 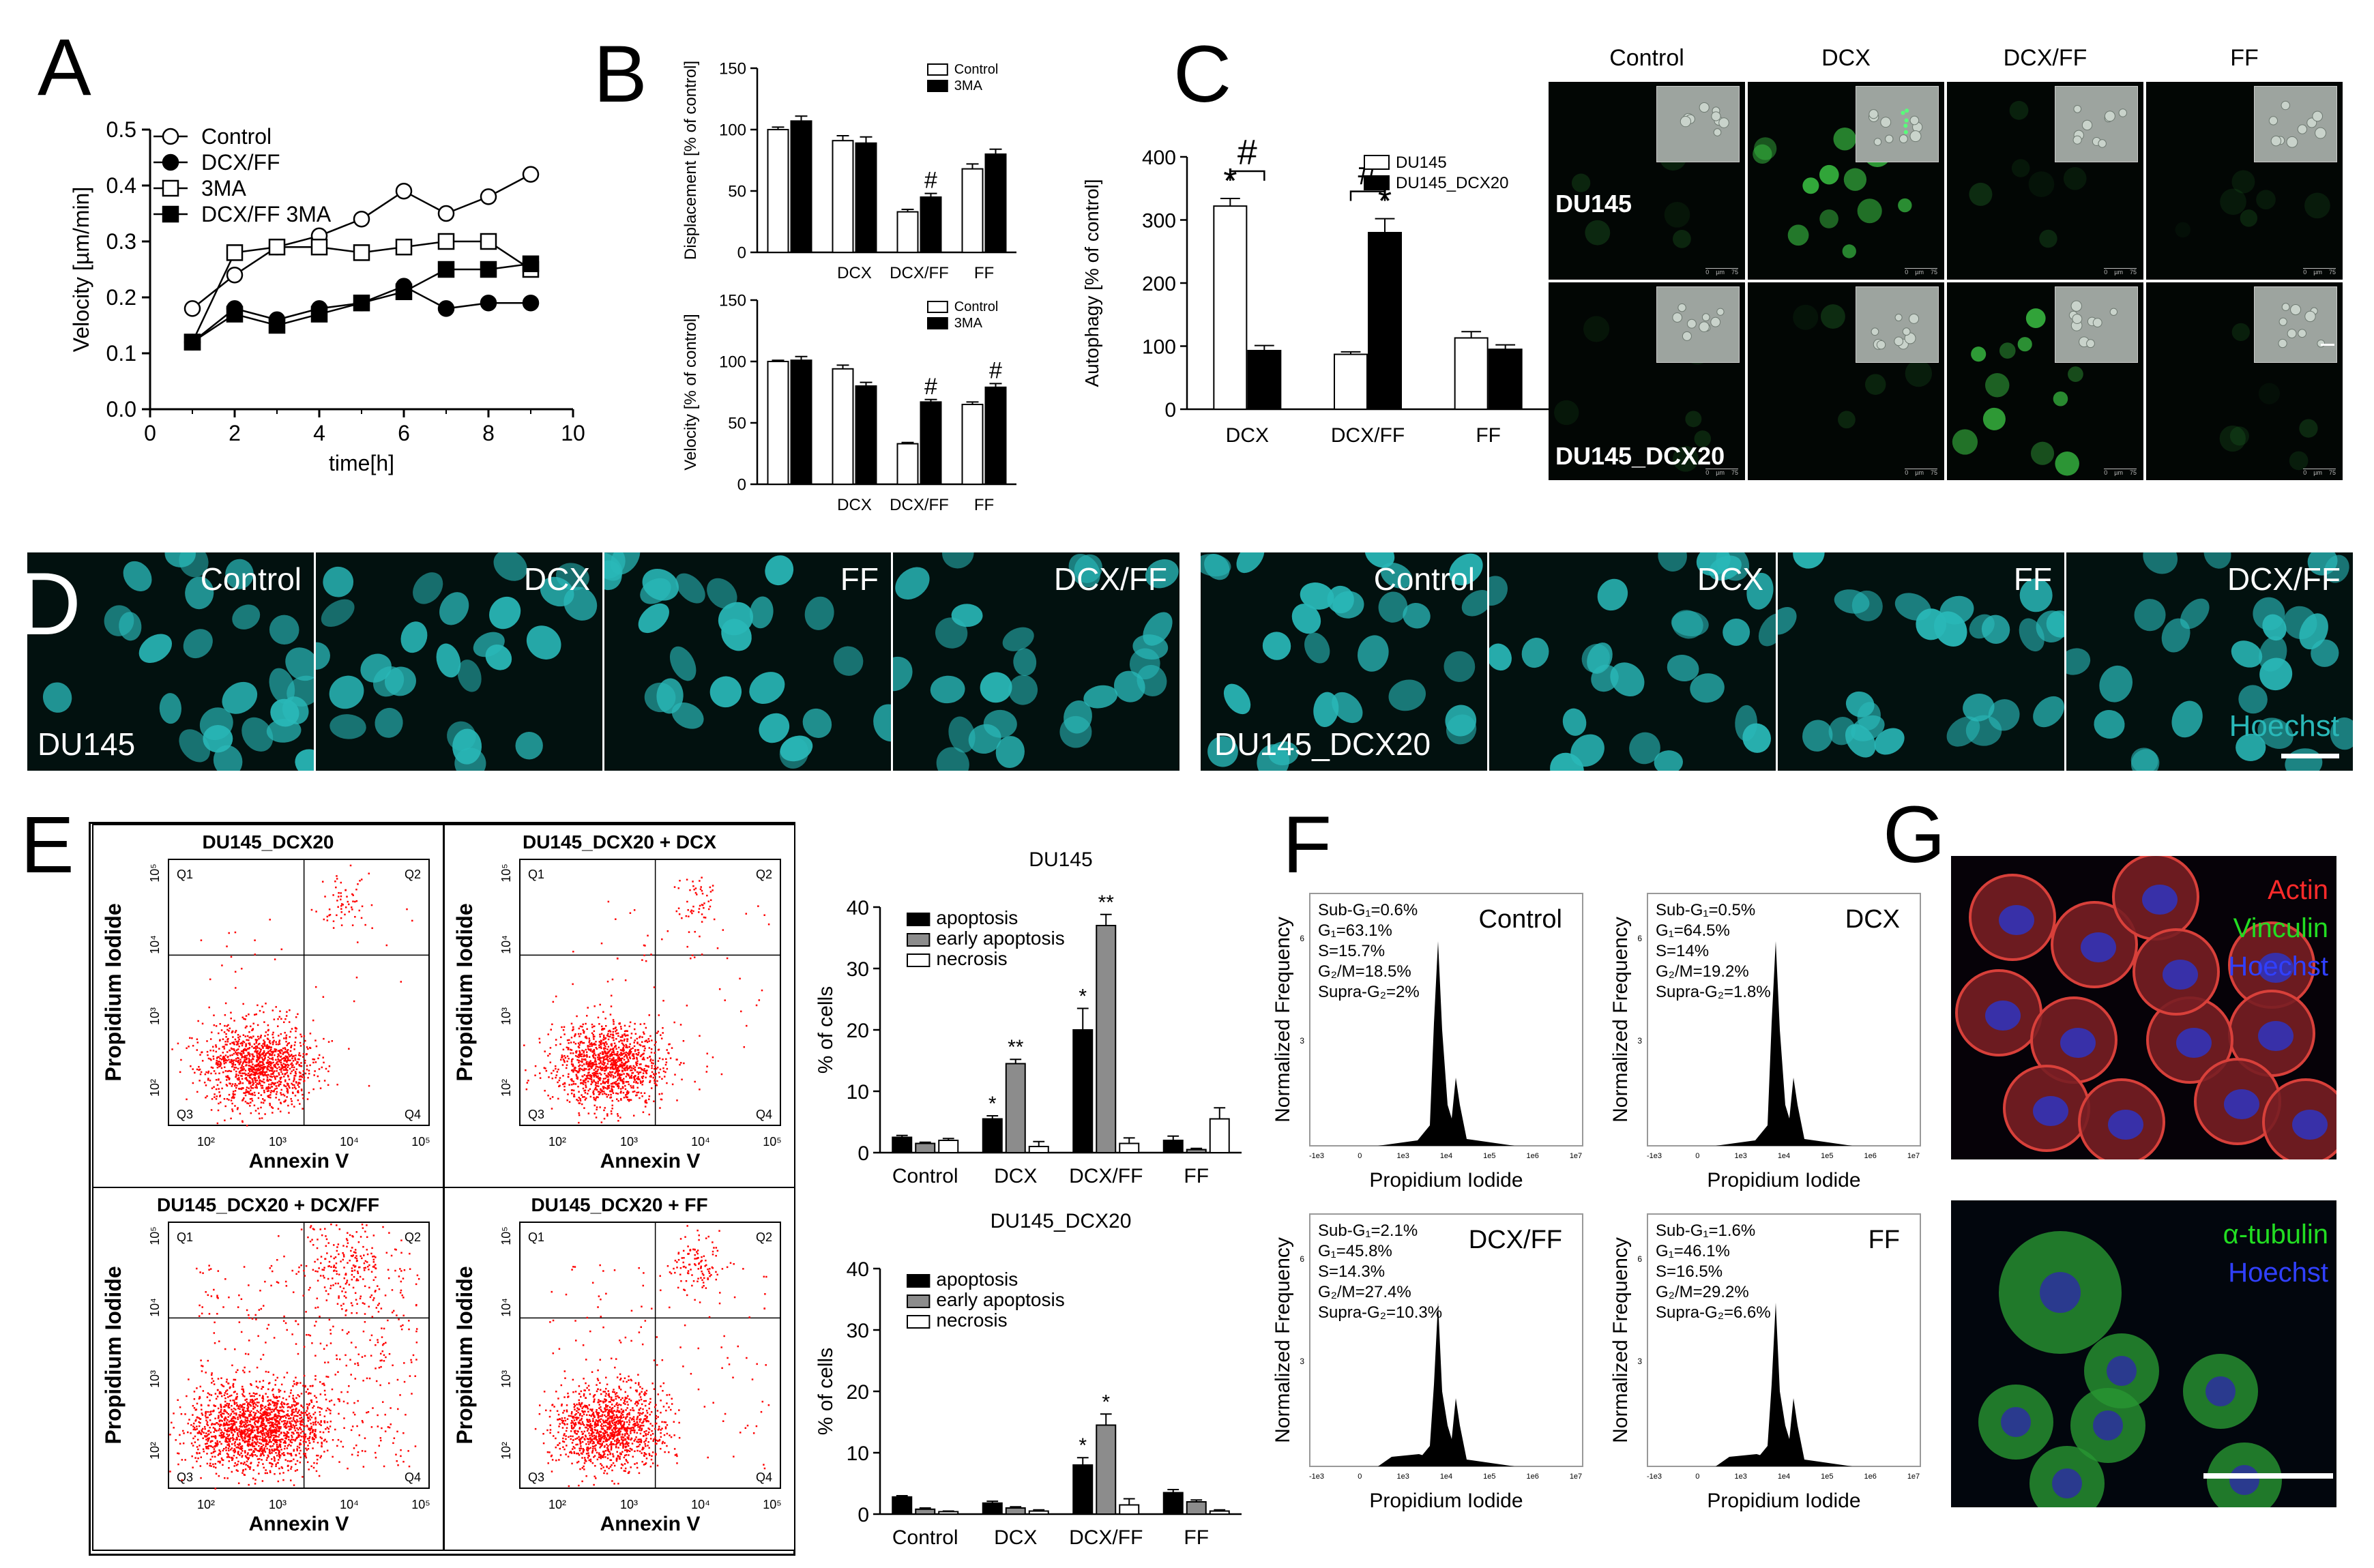 What do you see at coordinates (1489, 435) in the screenshot?
I see `x-tick-label: FF` at bounding box center [1489, 435].